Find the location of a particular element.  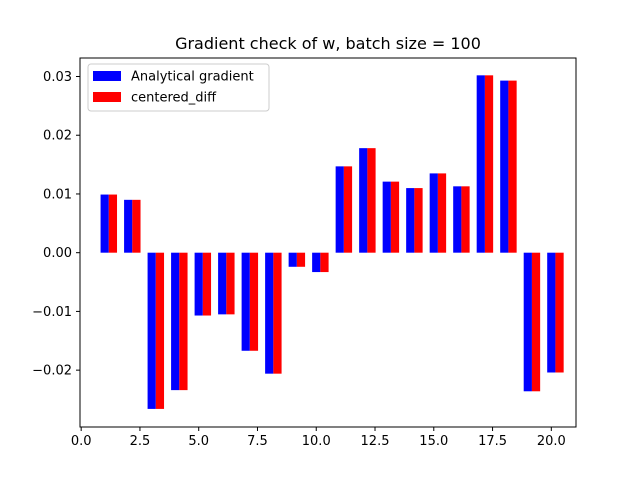

legend-box is located at coordinates (178, 87).